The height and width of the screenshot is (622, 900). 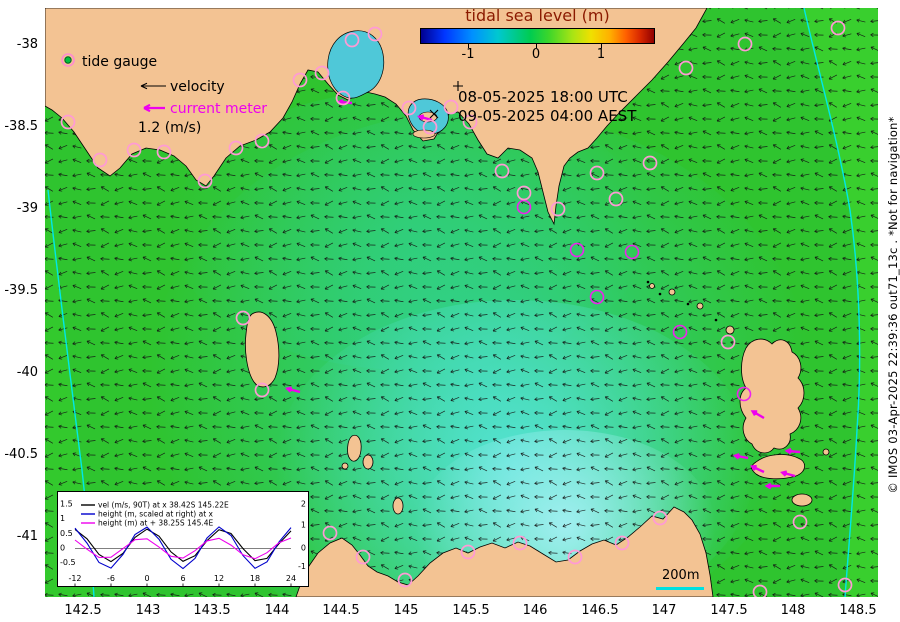 What do you see at coordinates (398, 506) in the screenshot?
I see `island-robbins` at bounding box center [398, 506].